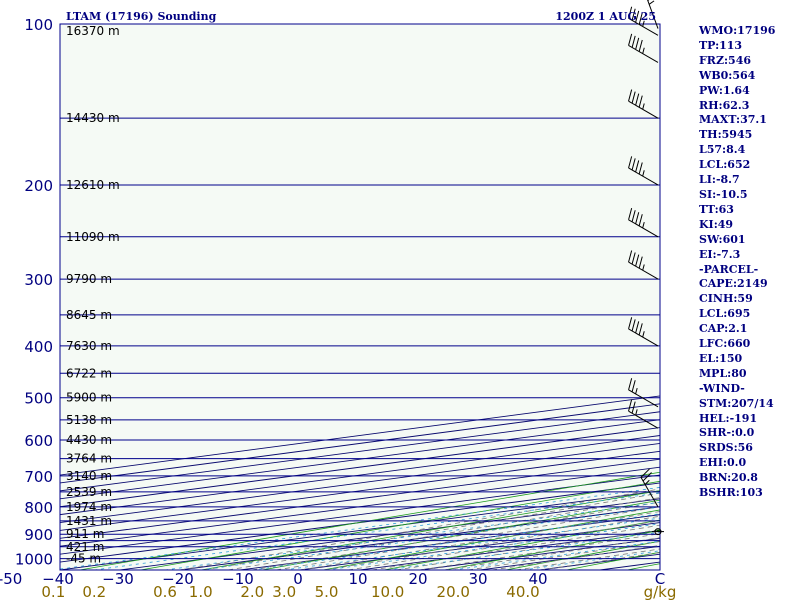 This screenshot has width=800, height=600. I want to click on temperature-line, so click(797, 281).